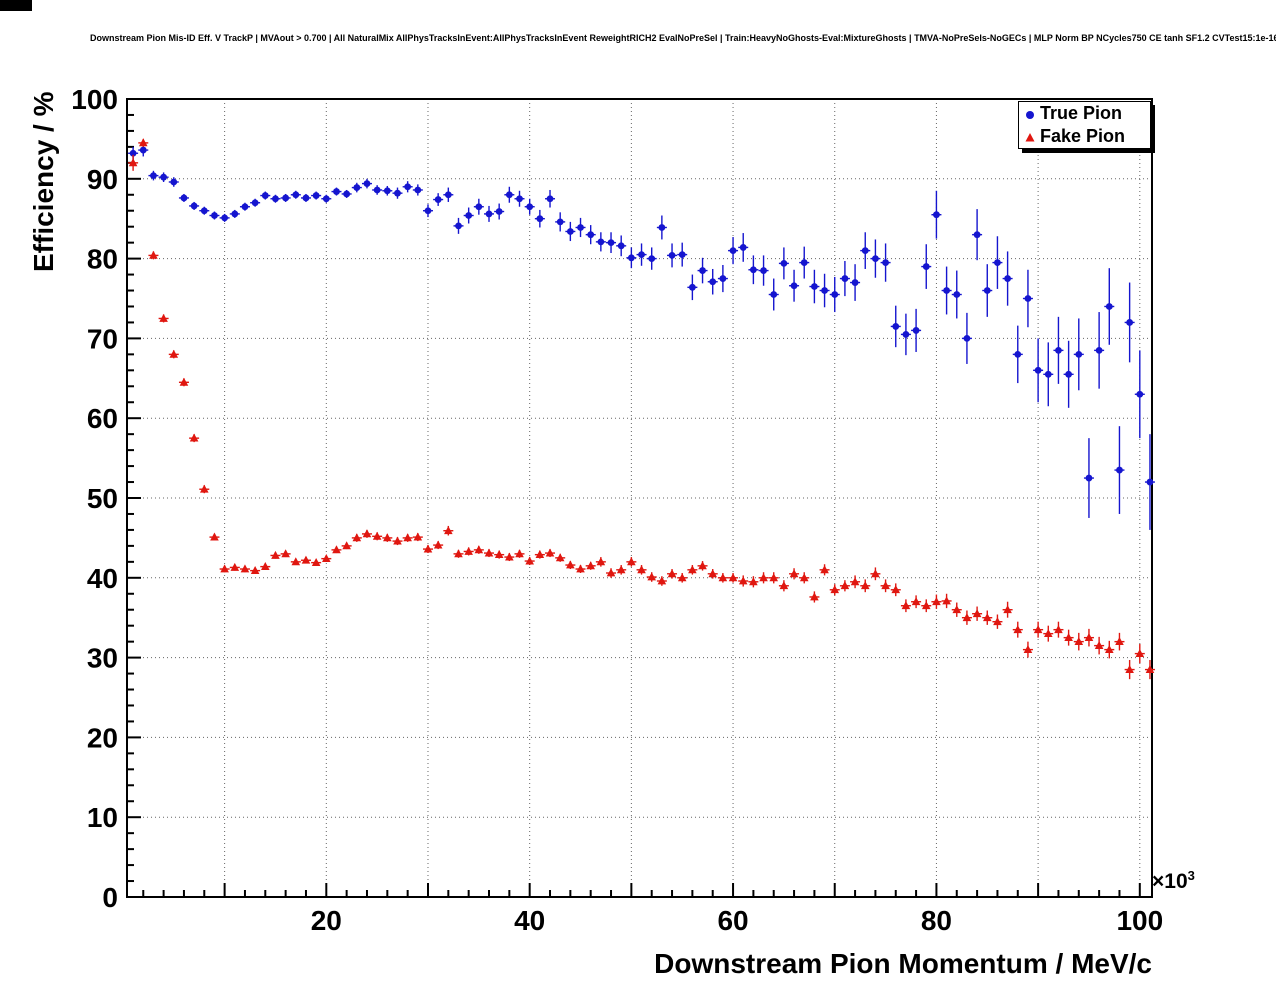 The width and height of the screenshot is (1276, 996). What do you see at coordinates (102, 578) in the screenshot?
I see `y-tick-label: 40` at bounding box center [102, 578].